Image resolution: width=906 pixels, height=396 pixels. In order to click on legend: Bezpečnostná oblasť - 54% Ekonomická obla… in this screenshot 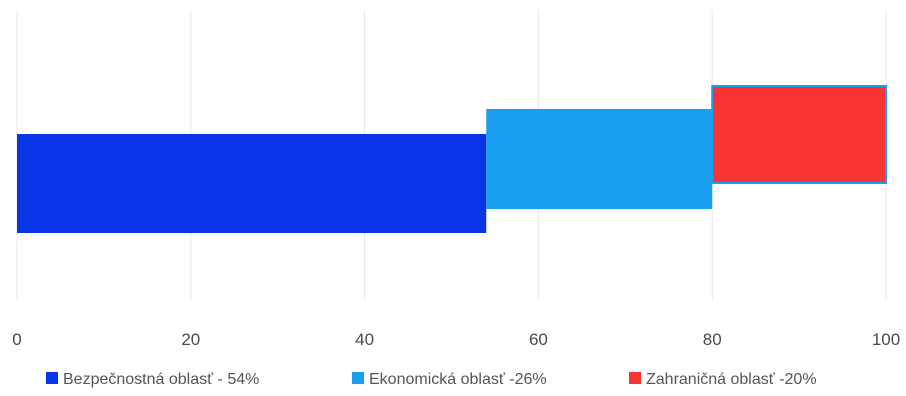, I will do `click(431, 379)`.